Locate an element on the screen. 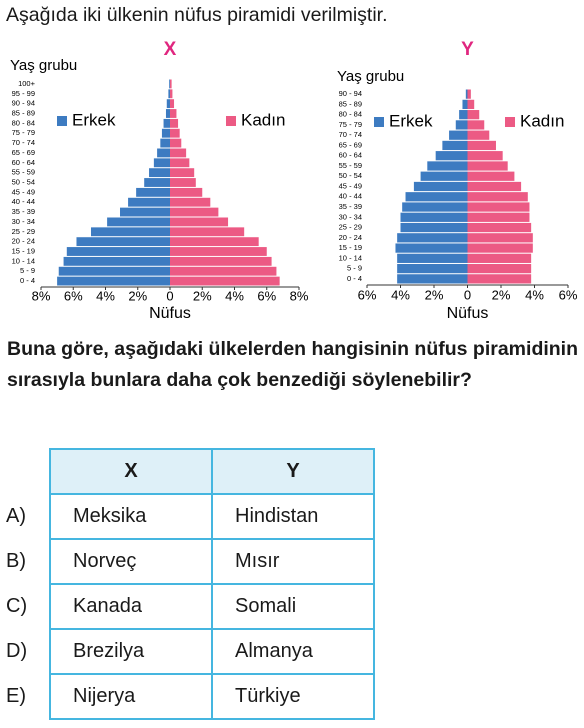  chart-title: Y is located at coordinates (467, 49).